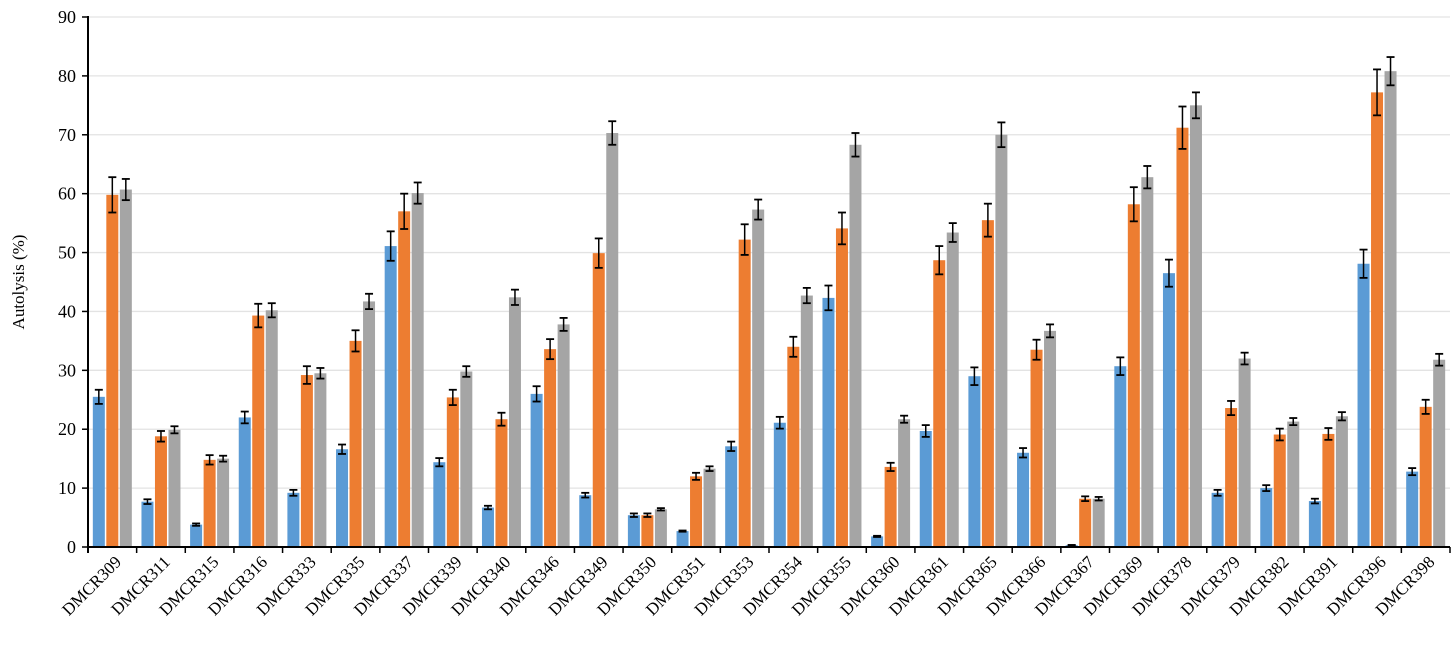  I want to click on y-tick-label: 60, so click(67, 194).